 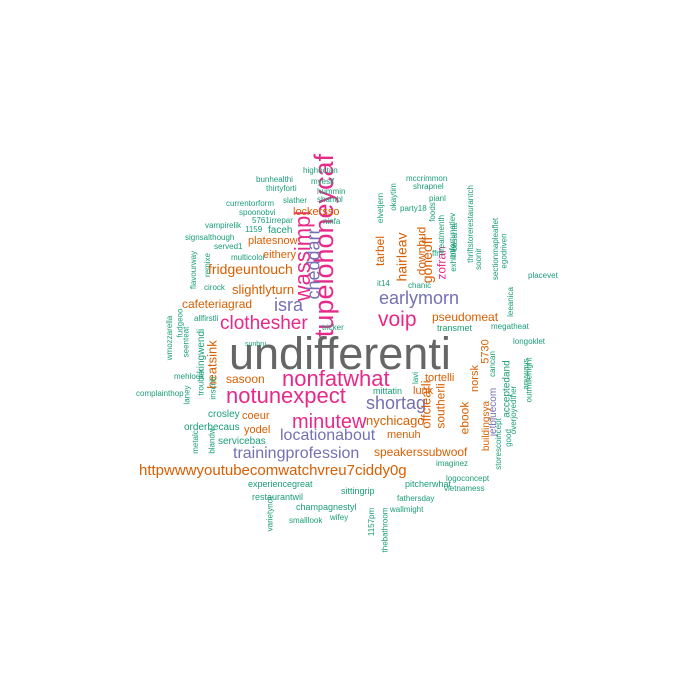 I want to click on word: experiencegreat, so click(x=280, y=484).